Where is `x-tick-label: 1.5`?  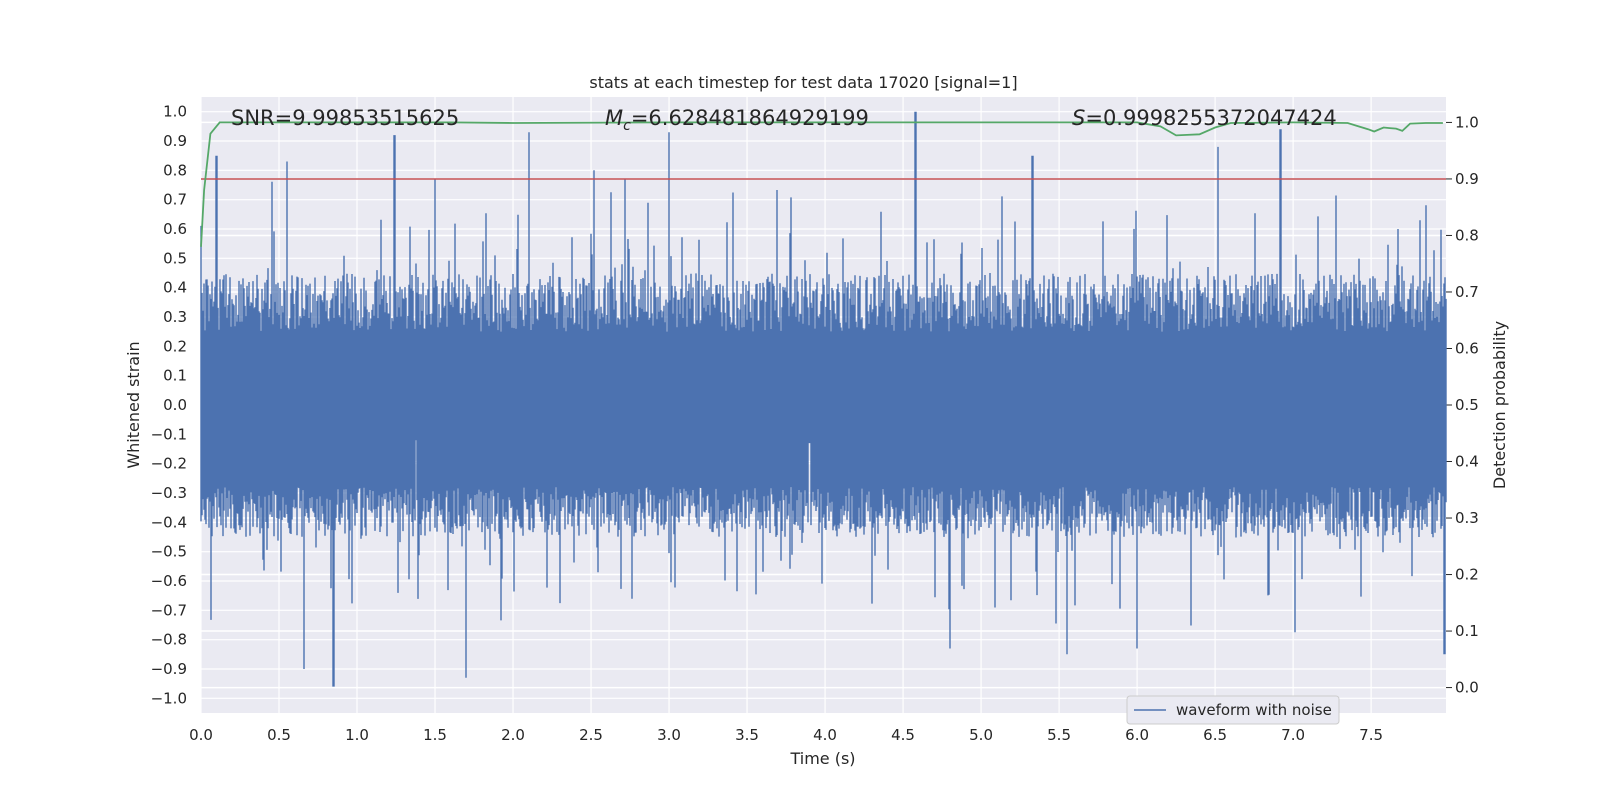
x-tick-label: 1.5 is located at coordinates (435, 735).